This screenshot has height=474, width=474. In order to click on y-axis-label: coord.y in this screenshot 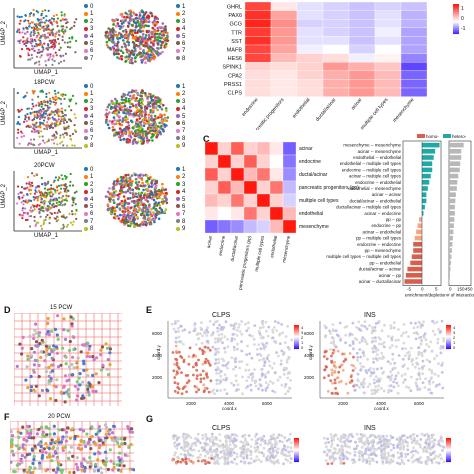, I will do `click(310, 352)`.